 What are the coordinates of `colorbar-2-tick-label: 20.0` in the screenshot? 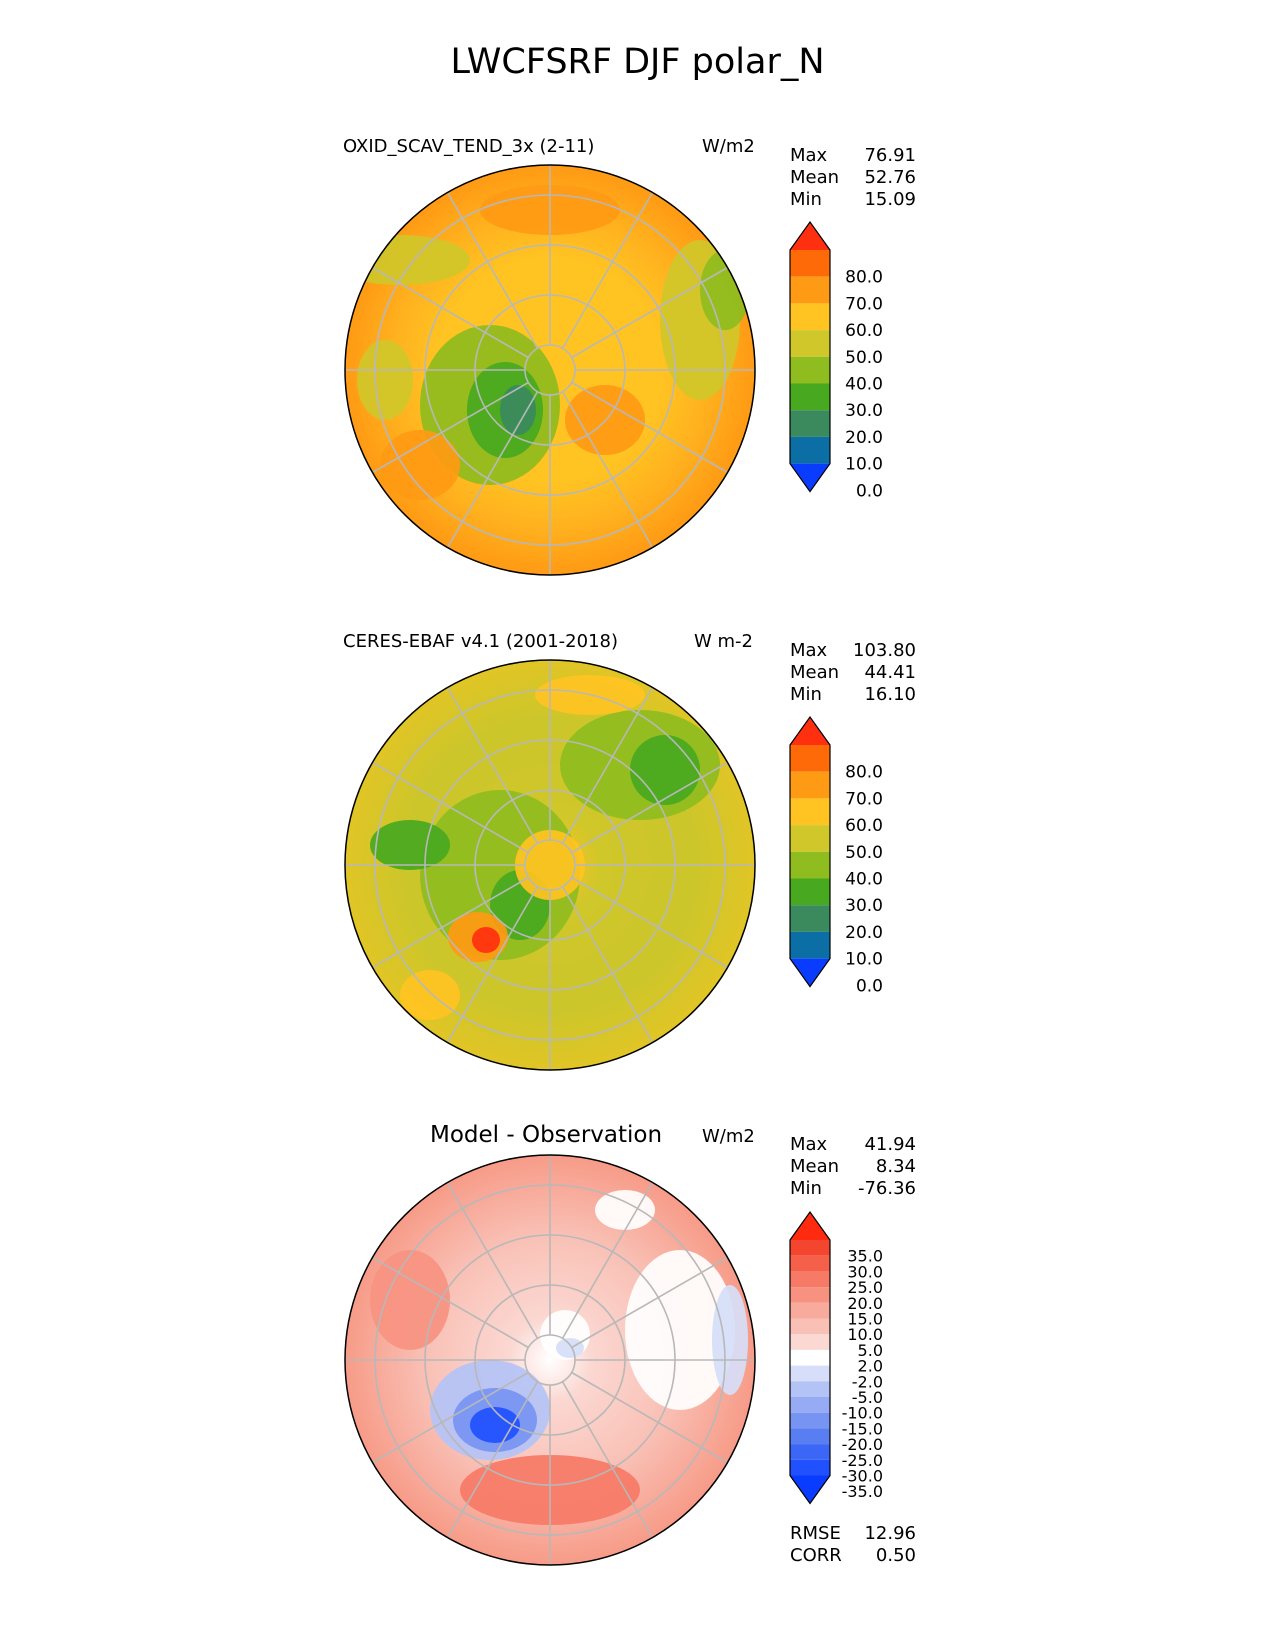 It's located at (864, 933).